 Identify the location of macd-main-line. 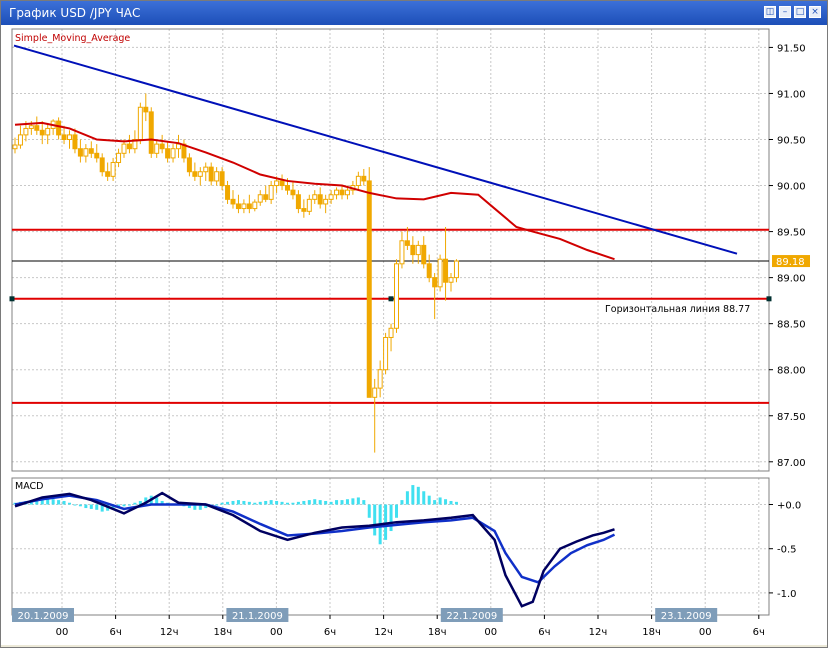
(314, 549).